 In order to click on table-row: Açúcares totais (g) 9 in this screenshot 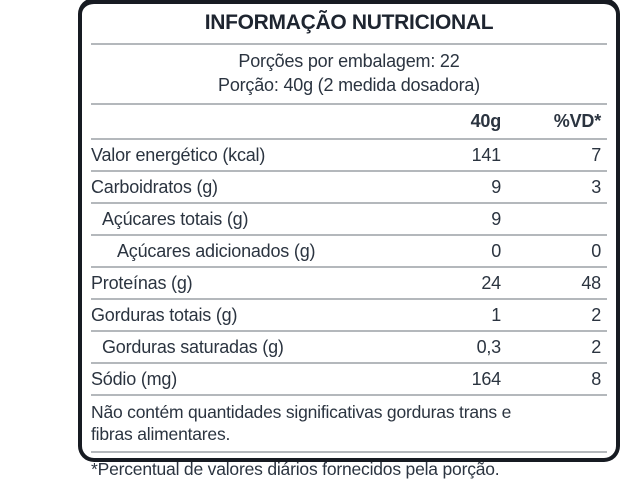, I will do `click(349, 220)`.